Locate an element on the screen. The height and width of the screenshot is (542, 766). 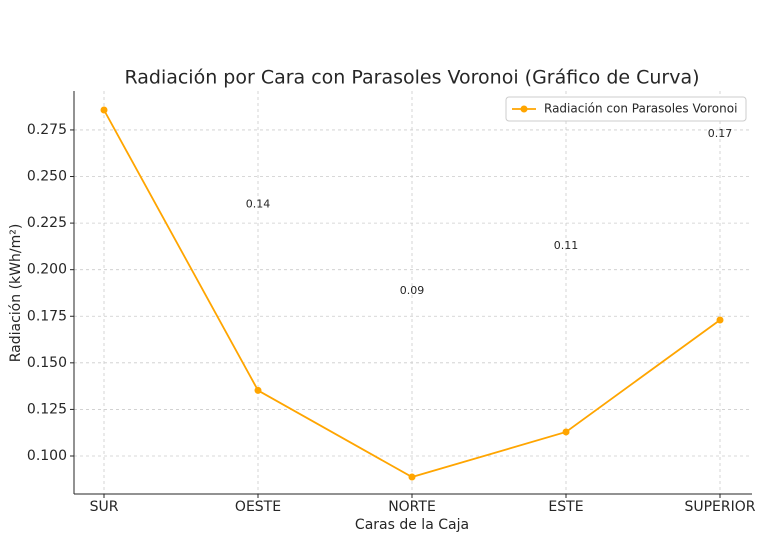
value-label: 0.14 is located at coordinates (258, 203).